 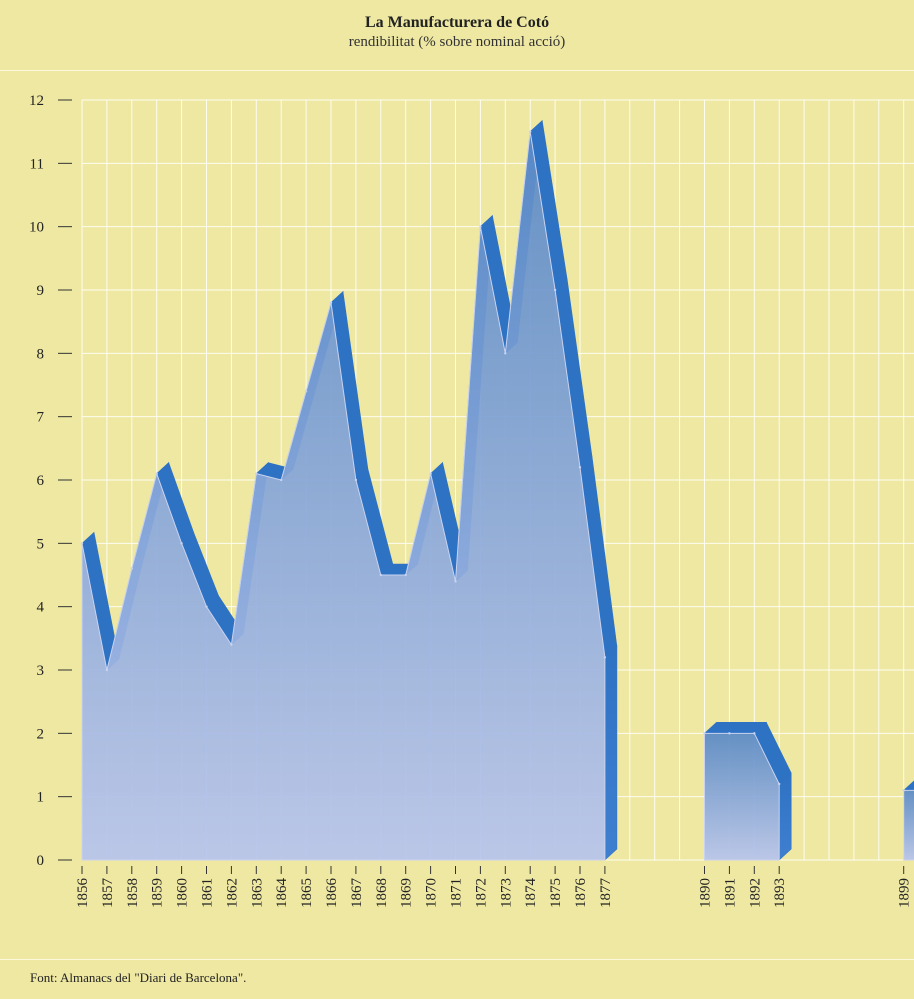 I want to click on y-tick-label: 2, so click(x=41, y=734).